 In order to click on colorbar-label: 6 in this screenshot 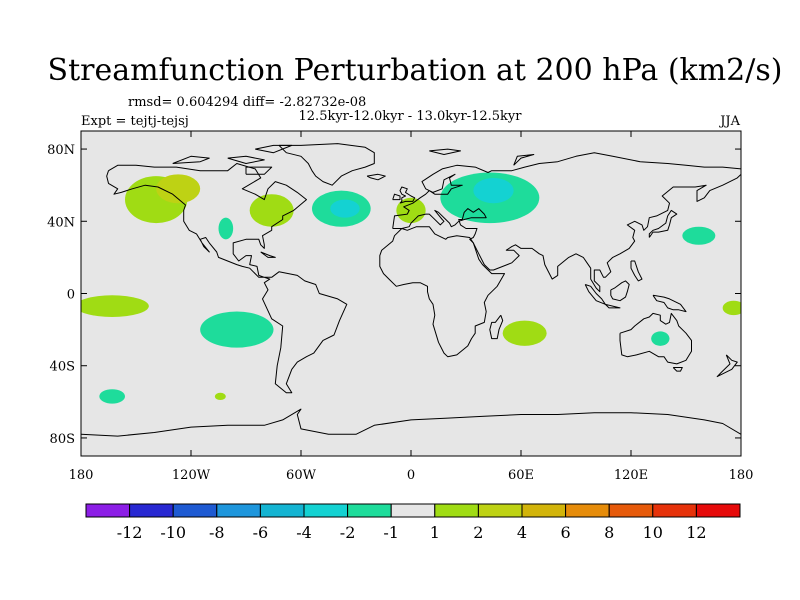, I will do `click(566, 532)`.